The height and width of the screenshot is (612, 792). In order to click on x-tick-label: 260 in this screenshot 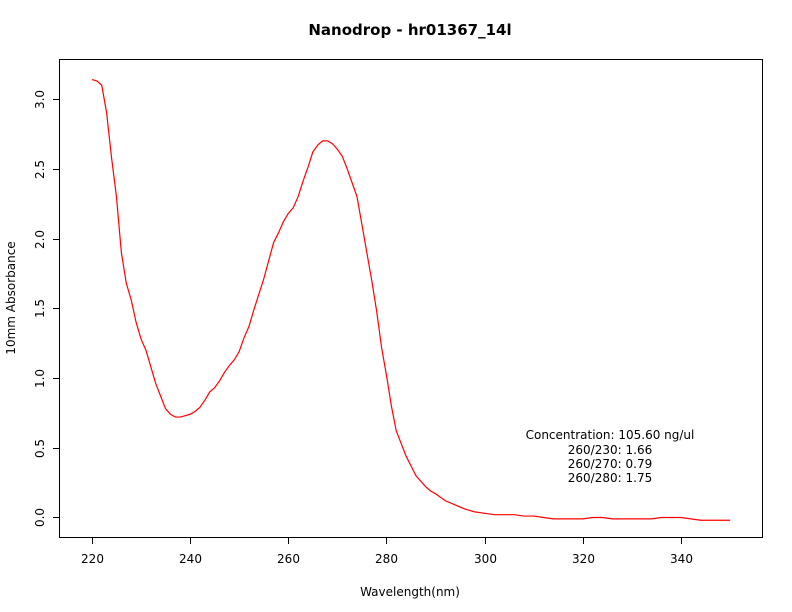, I will do `click(288, 559)`.